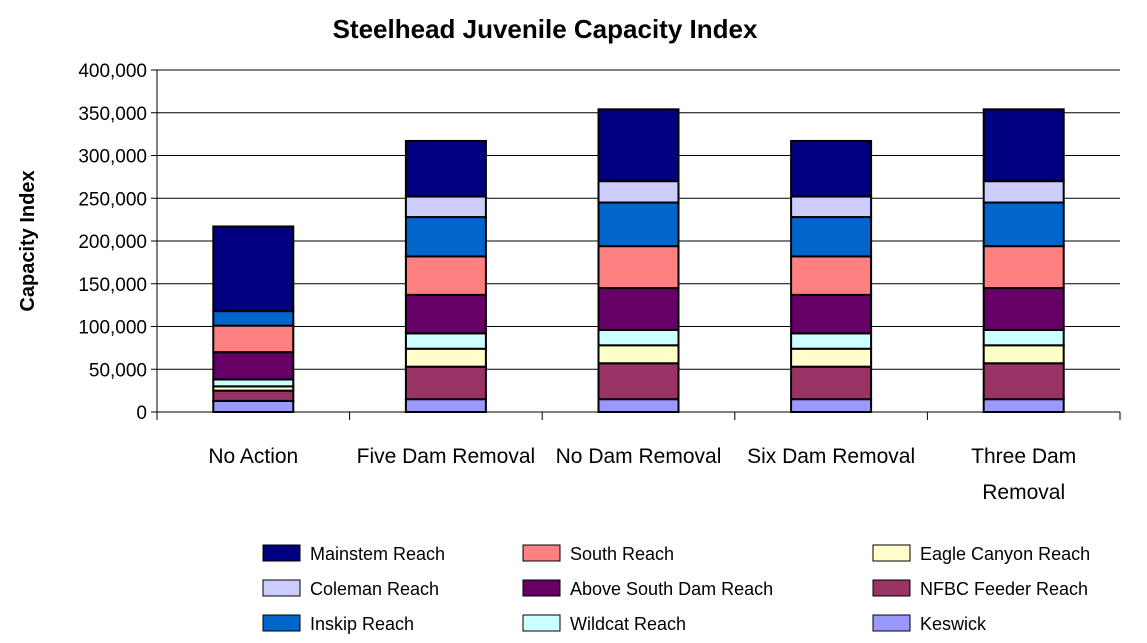  I want to click on y-tick-label: 50,000, so click(118, 370).